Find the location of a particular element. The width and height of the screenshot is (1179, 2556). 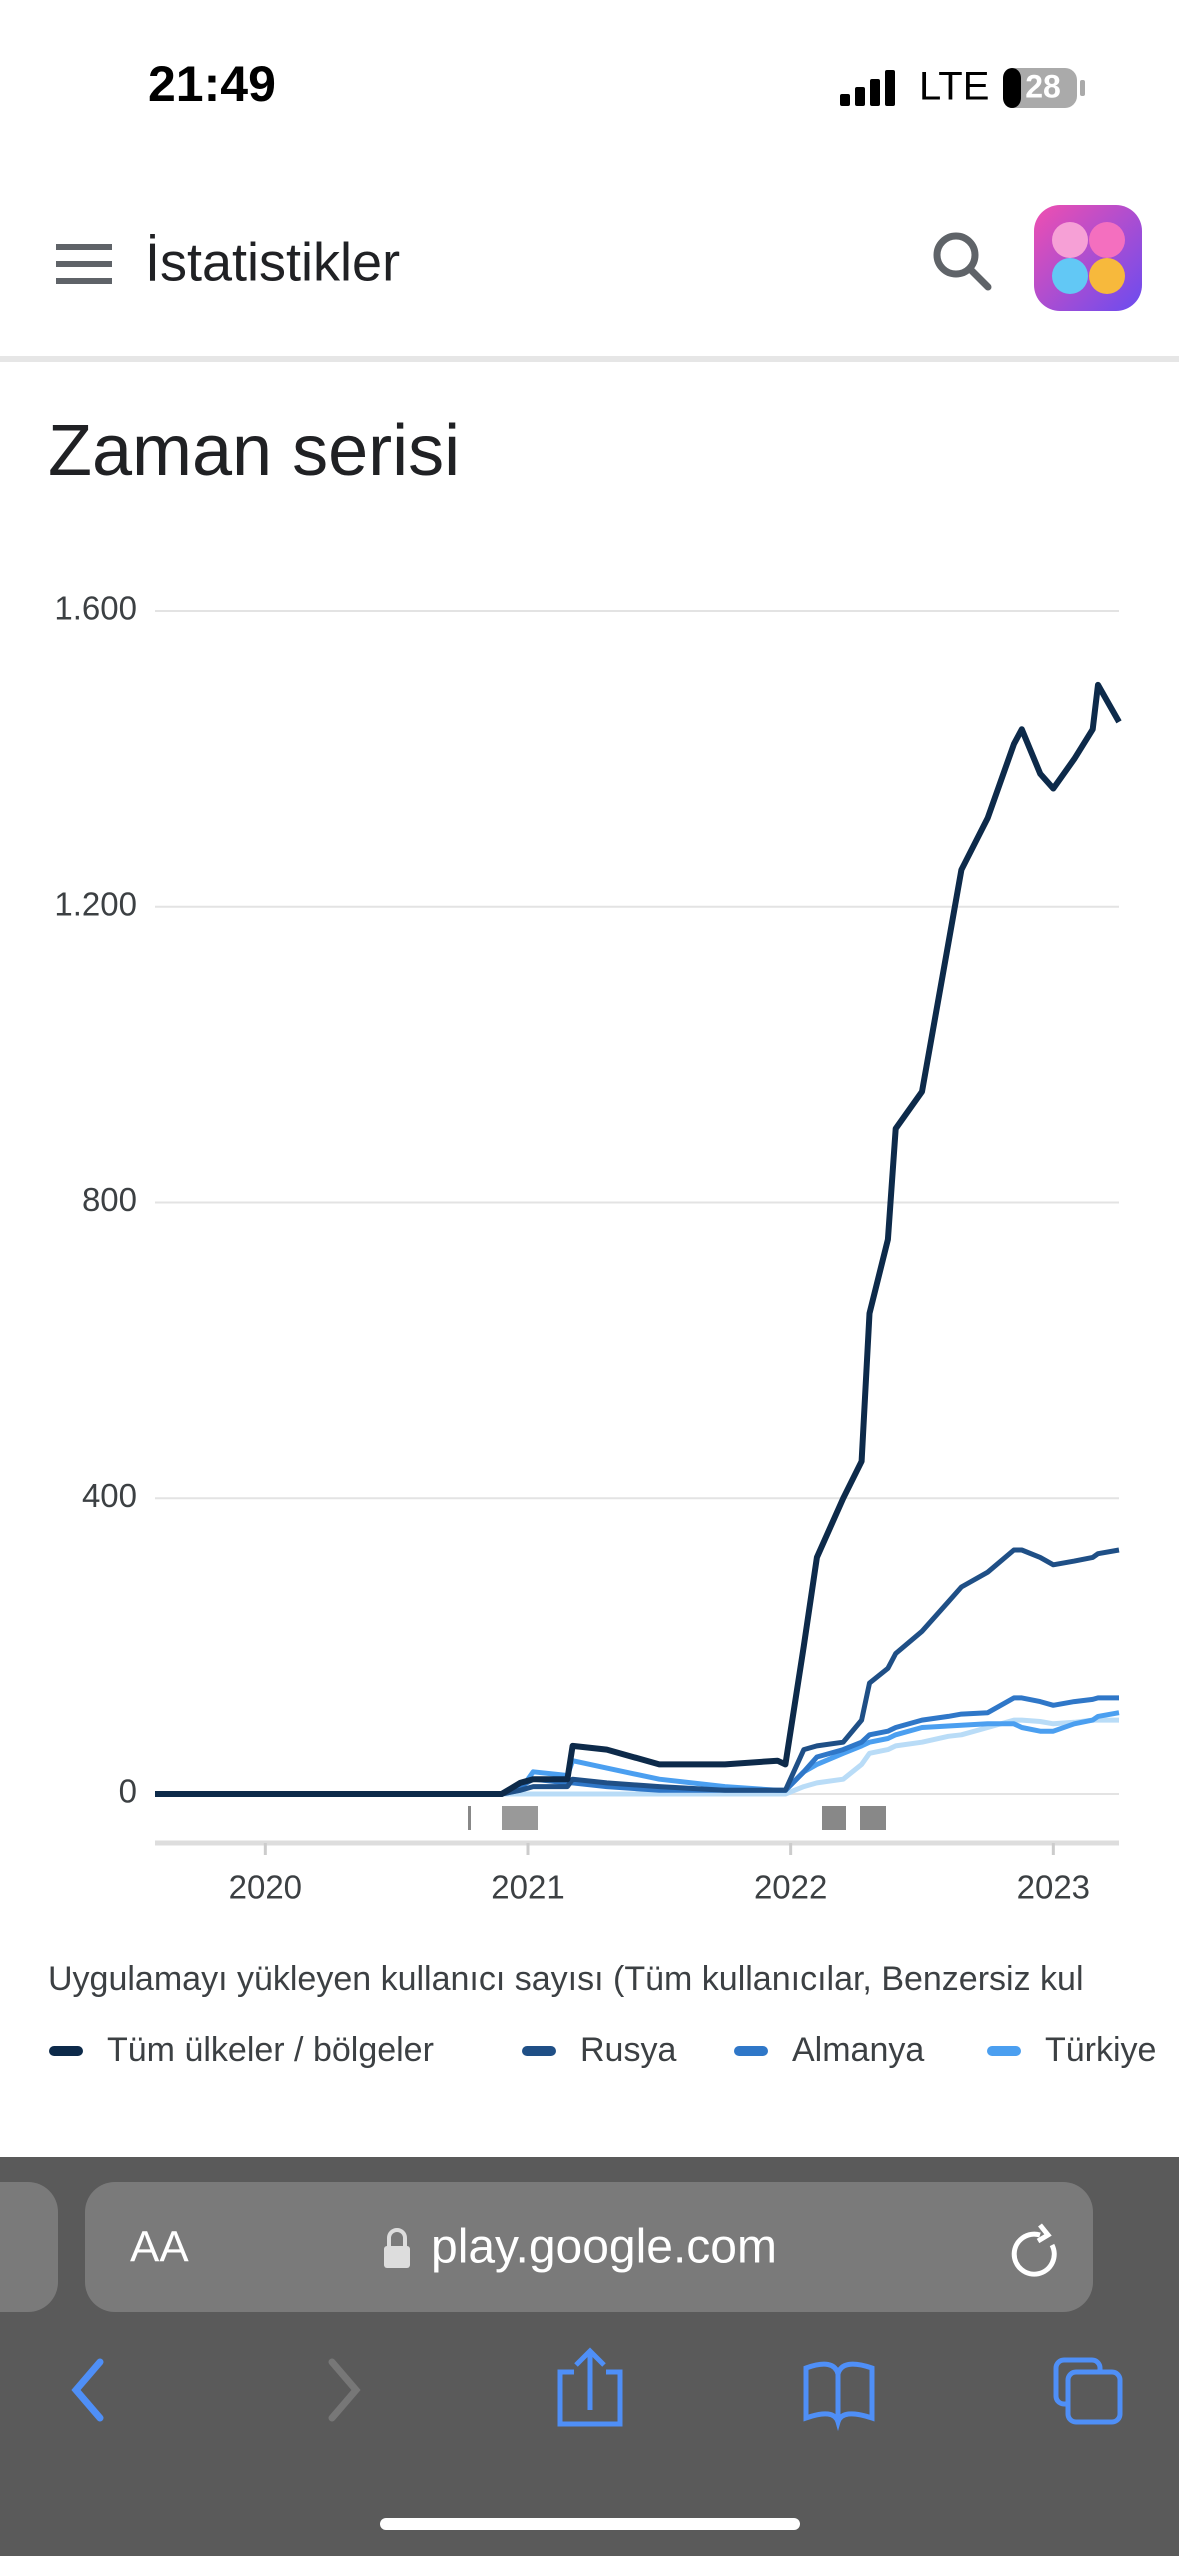

status-time: 21:49 is located at coordinates (212, 84).